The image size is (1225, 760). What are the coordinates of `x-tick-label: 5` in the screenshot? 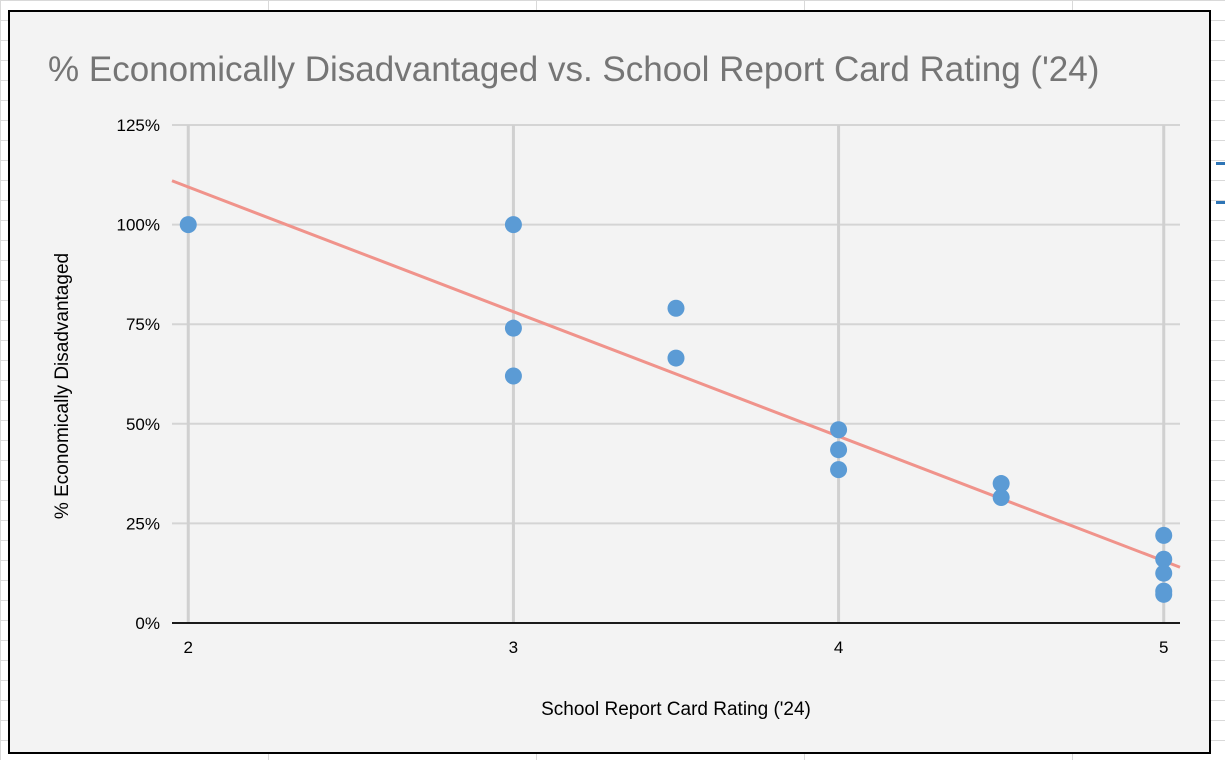 It's located at (1163, 647).